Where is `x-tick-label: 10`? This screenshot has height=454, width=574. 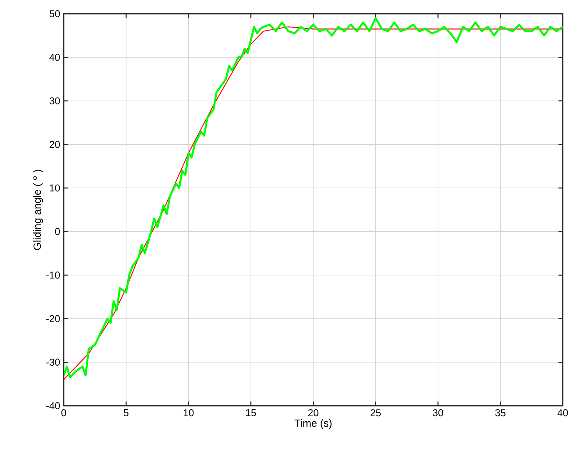 x-tick-label: 10 is located at coordinates (189, 413).